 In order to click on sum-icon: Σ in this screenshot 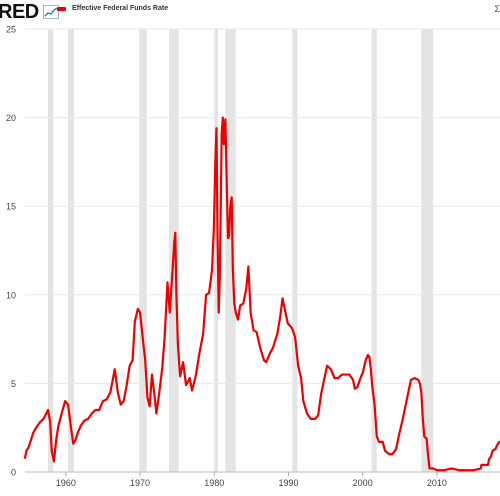, I will do `click(497, 9)`.